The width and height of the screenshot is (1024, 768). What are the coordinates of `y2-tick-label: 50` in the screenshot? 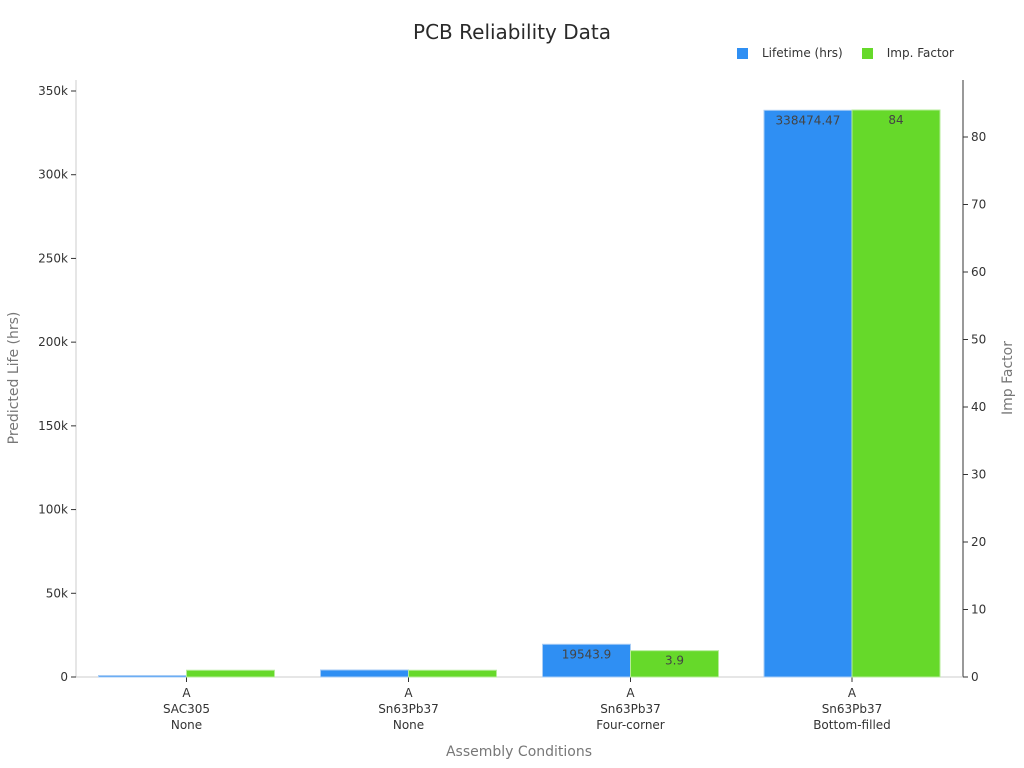 It's located at (978, 340).